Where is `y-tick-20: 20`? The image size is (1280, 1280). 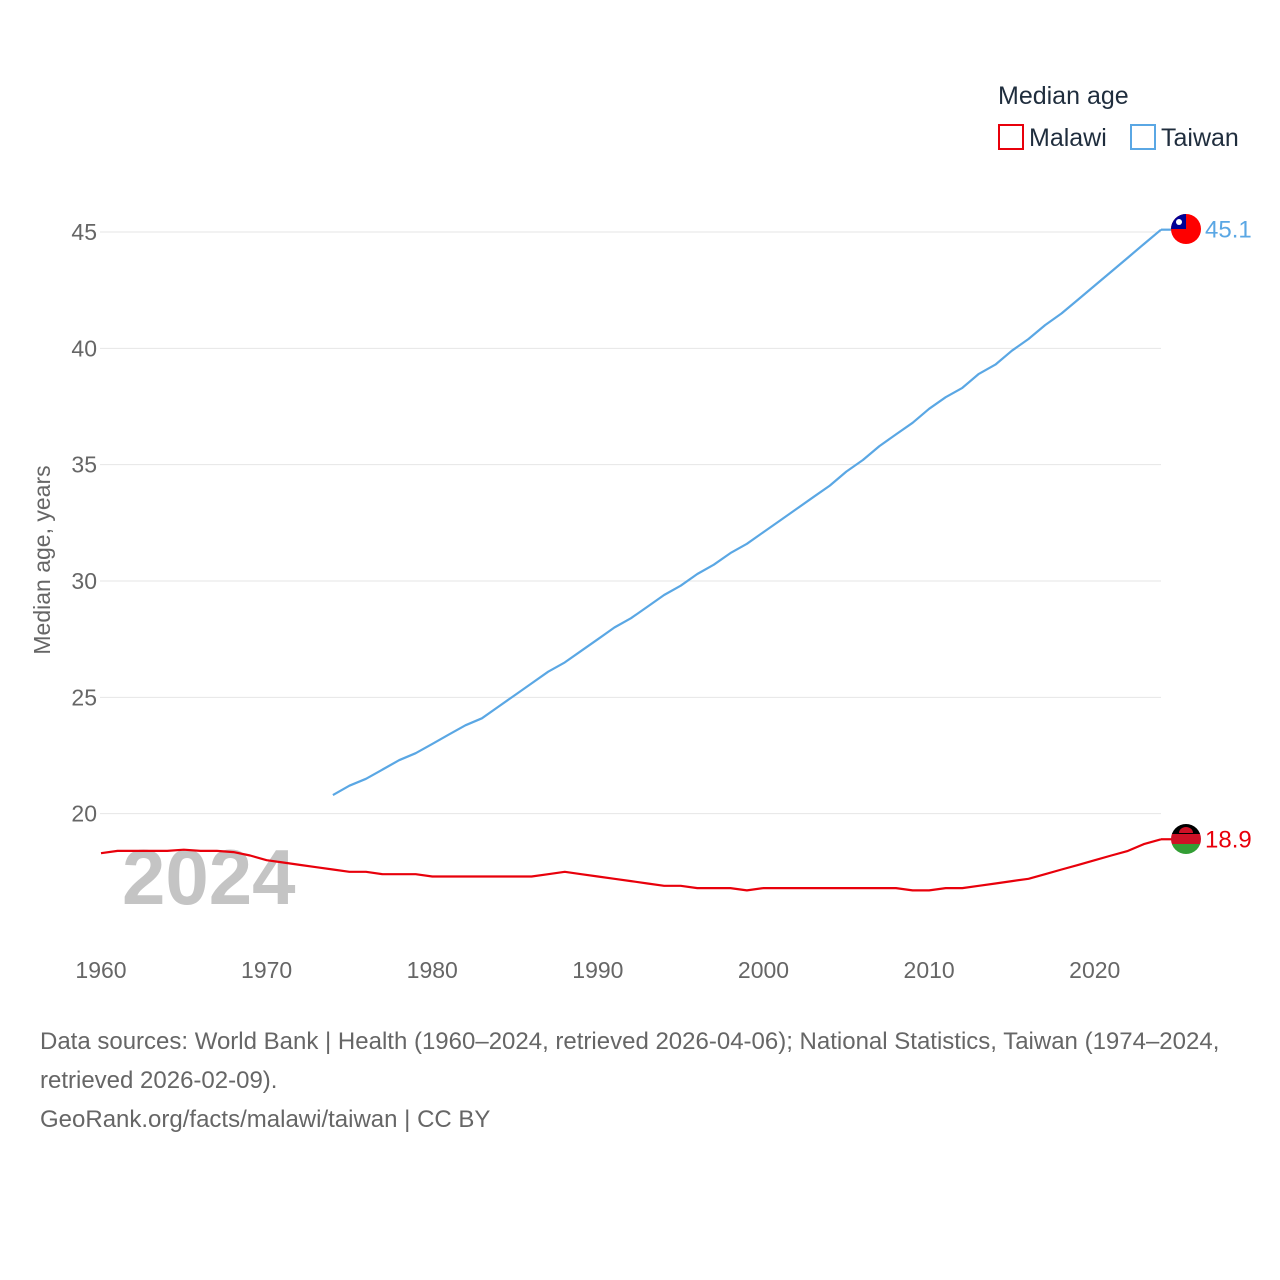
y-tick-20: 20 is located at coordinates (84, 814).